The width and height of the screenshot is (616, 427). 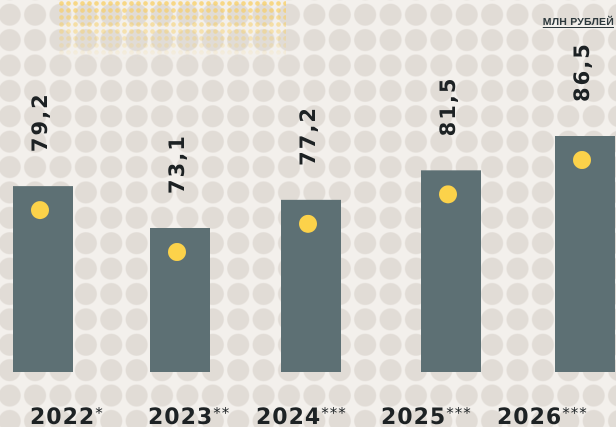 I want to click on year-label-1: 2023**, so click(x=189, y=415).